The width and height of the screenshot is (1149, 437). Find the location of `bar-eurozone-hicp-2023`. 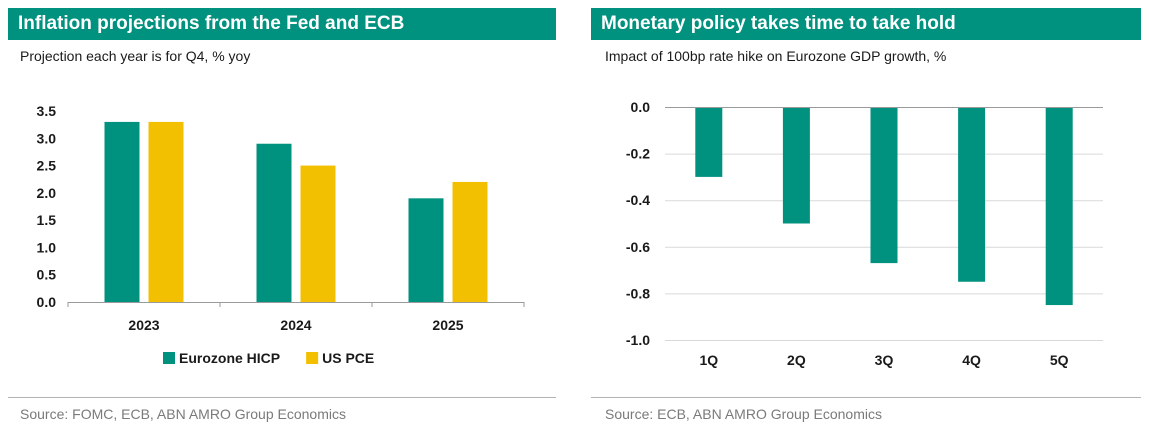

bar-eurozone-hicp-2023 is located at coordinates (122, 212).